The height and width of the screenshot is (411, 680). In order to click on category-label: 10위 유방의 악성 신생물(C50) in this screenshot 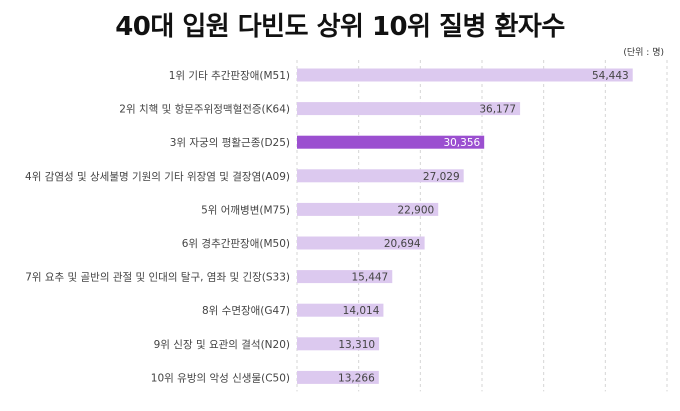, I will do `click(220, 377)`.